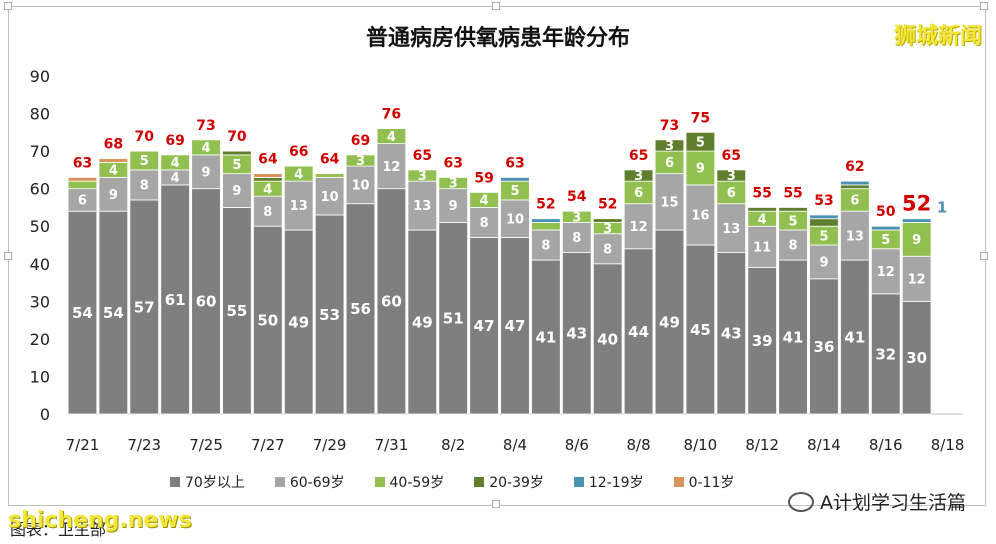  Describe the element at coordinates (762, 248) in the screenshot. I see `data-label: 11` at that location.